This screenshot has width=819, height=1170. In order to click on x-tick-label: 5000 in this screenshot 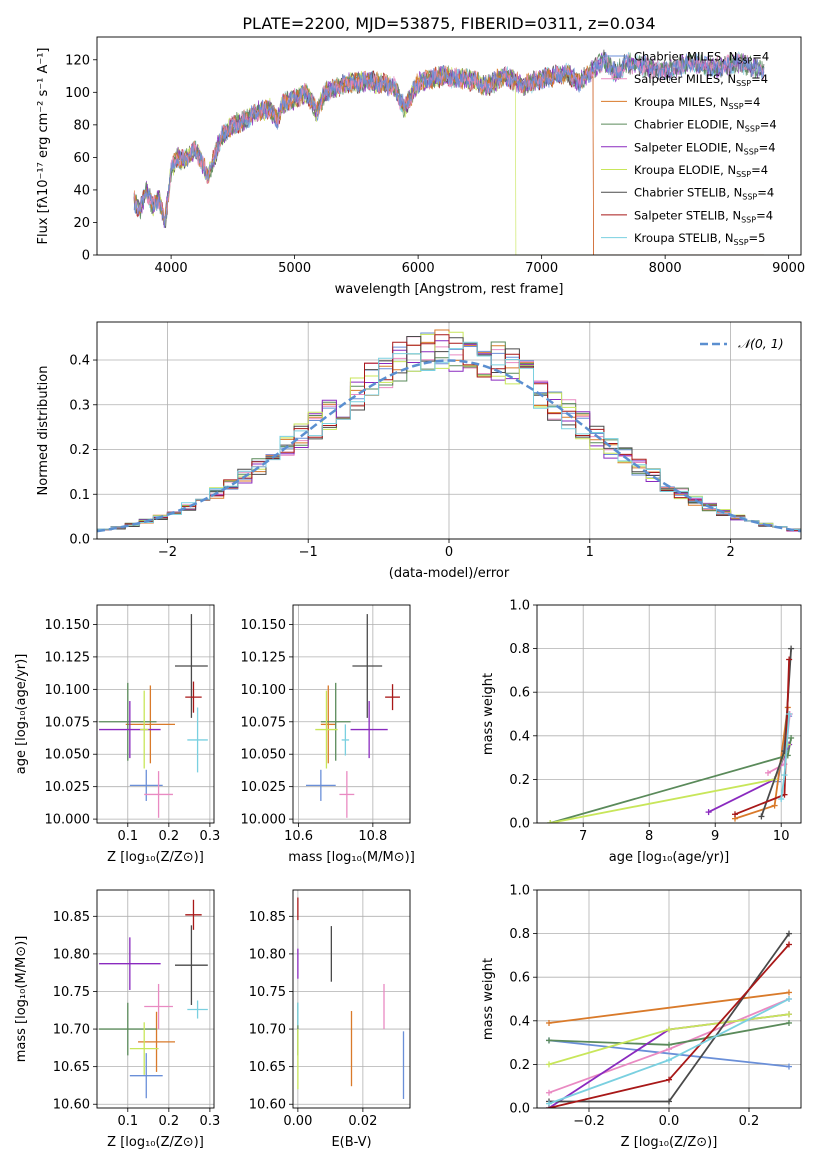, I will do `click(294, 268)`.